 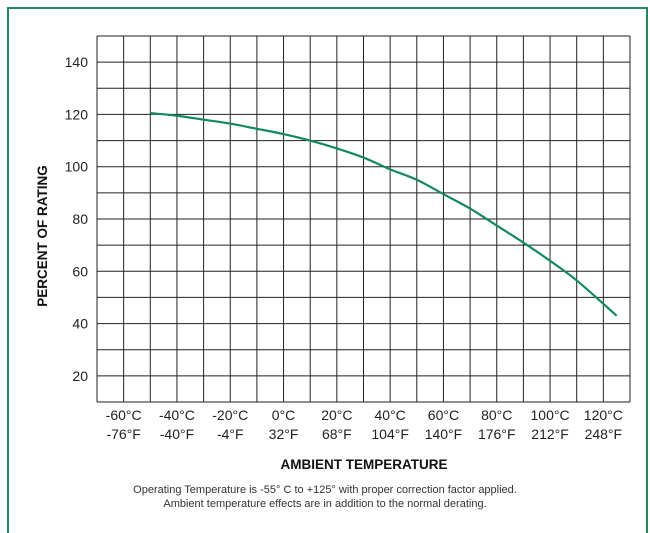 What do you see at coordinates (177, 415) in the screenshot?
I see `x-tick-label-celsius: -40°C` at bounding box center [177, 415].